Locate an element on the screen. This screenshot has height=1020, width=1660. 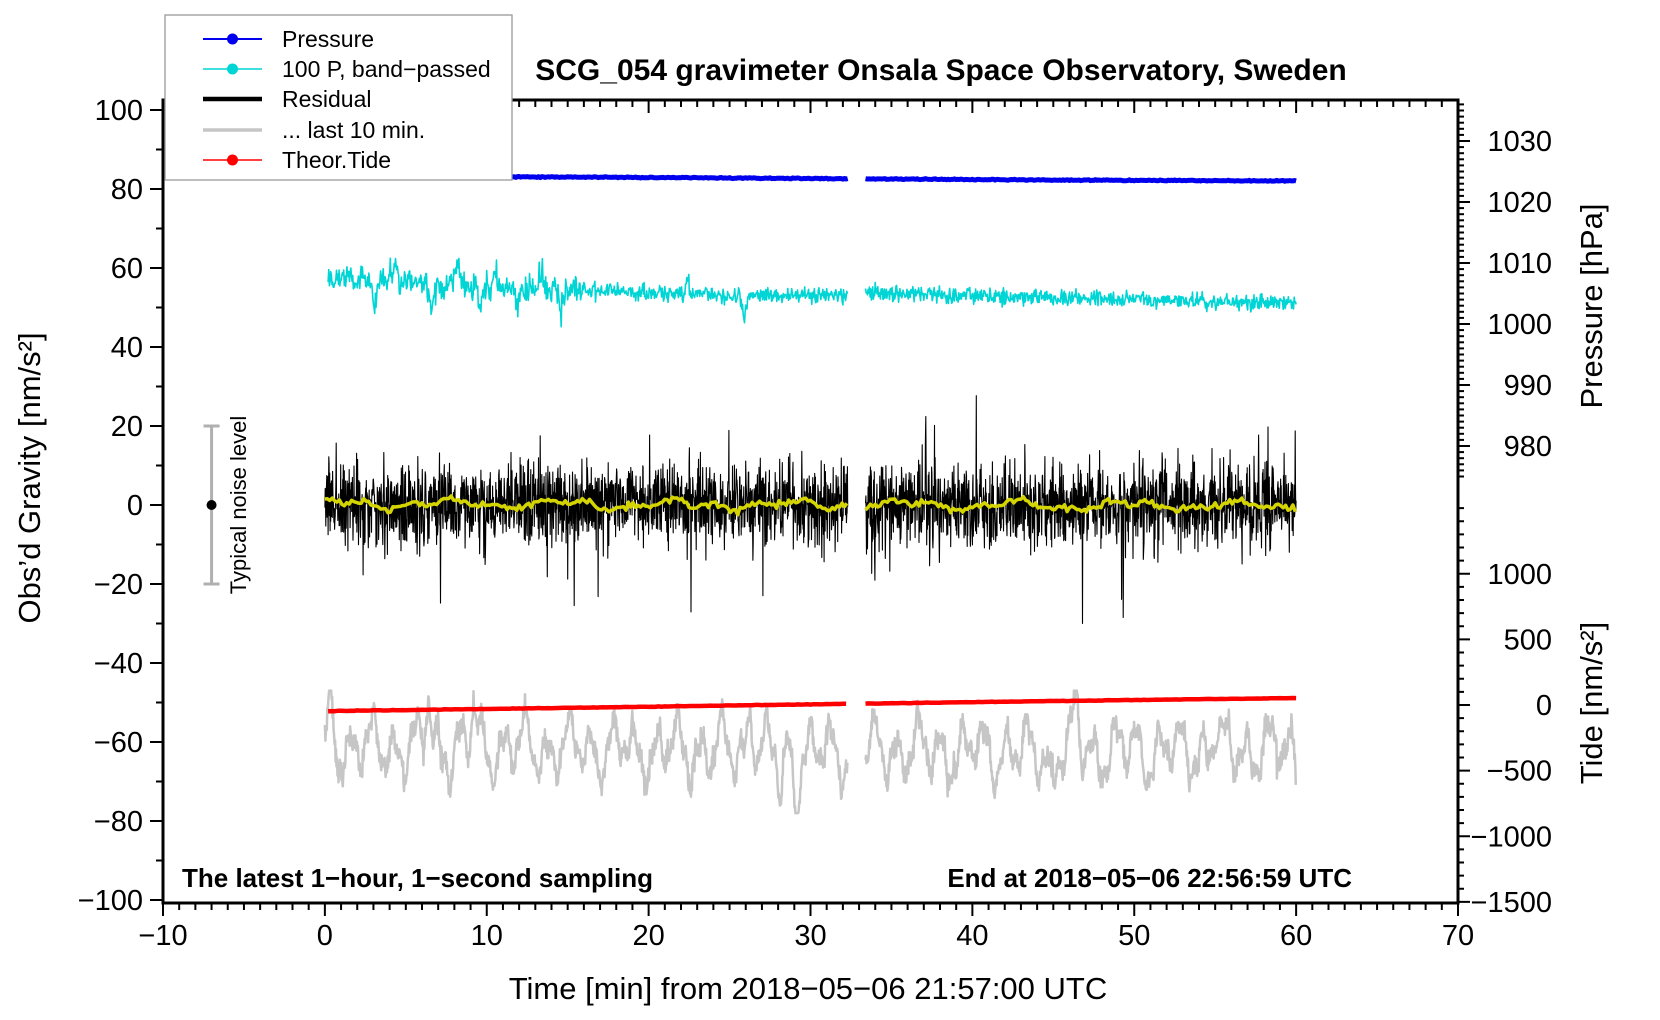
tide-axis-label: Tide [nm/s²] is located at coordinates (1591, 703).